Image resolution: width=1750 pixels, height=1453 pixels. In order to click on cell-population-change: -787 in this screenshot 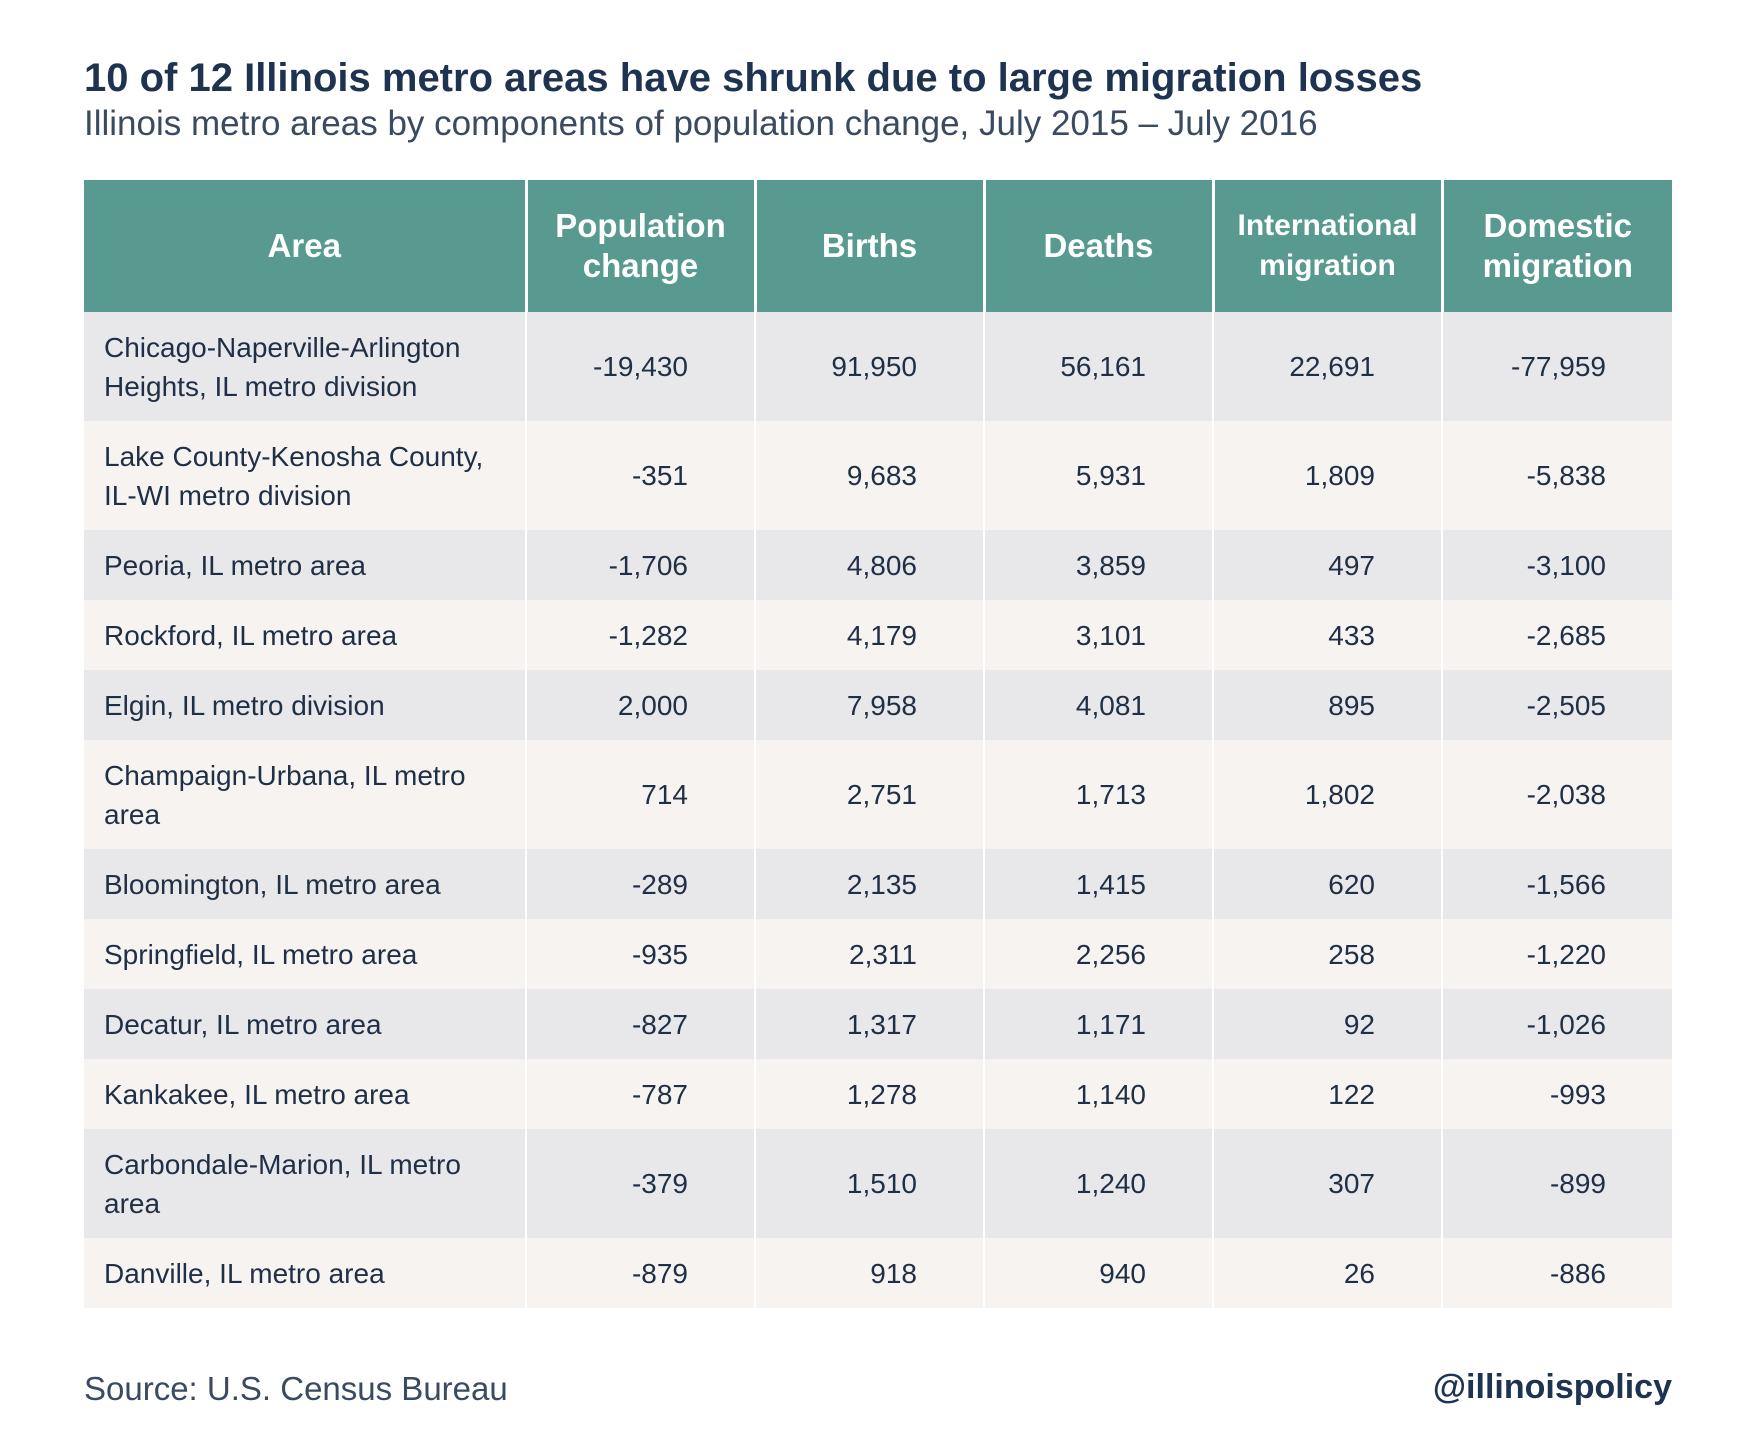, I will do `click(641, 1094)`.